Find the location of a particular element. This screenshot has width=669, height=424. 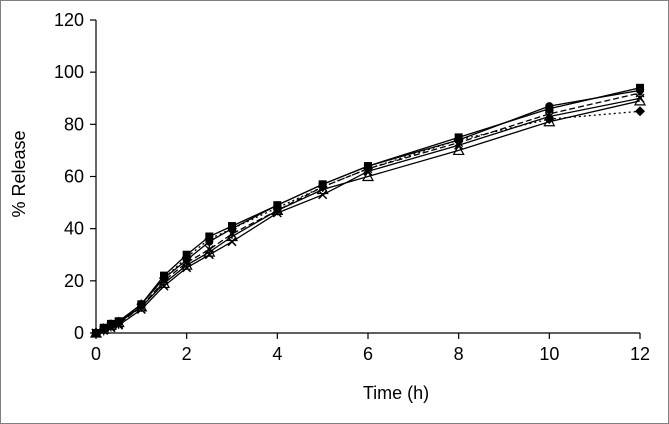

x-tick-label: 0 is located at coordinates (96, 354).